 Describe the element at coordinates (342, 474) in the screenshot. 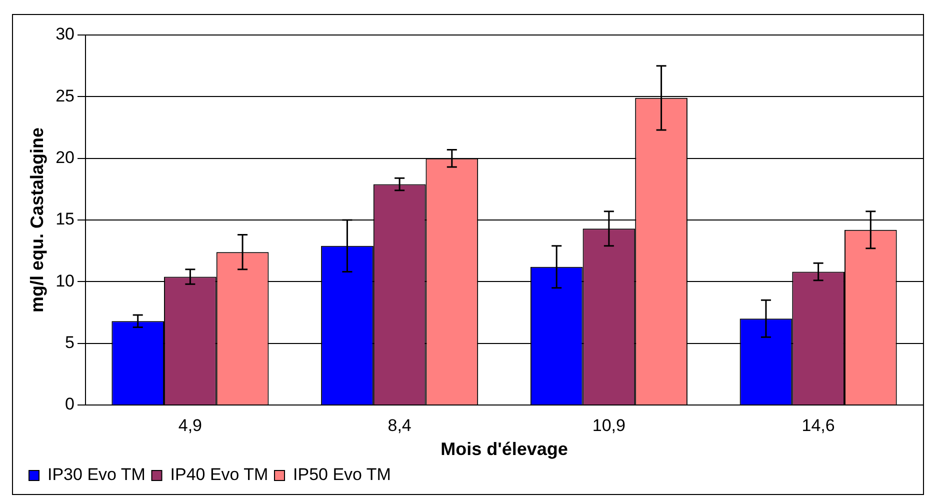

I see `legend-label: IP50 Evo TM` at that location.